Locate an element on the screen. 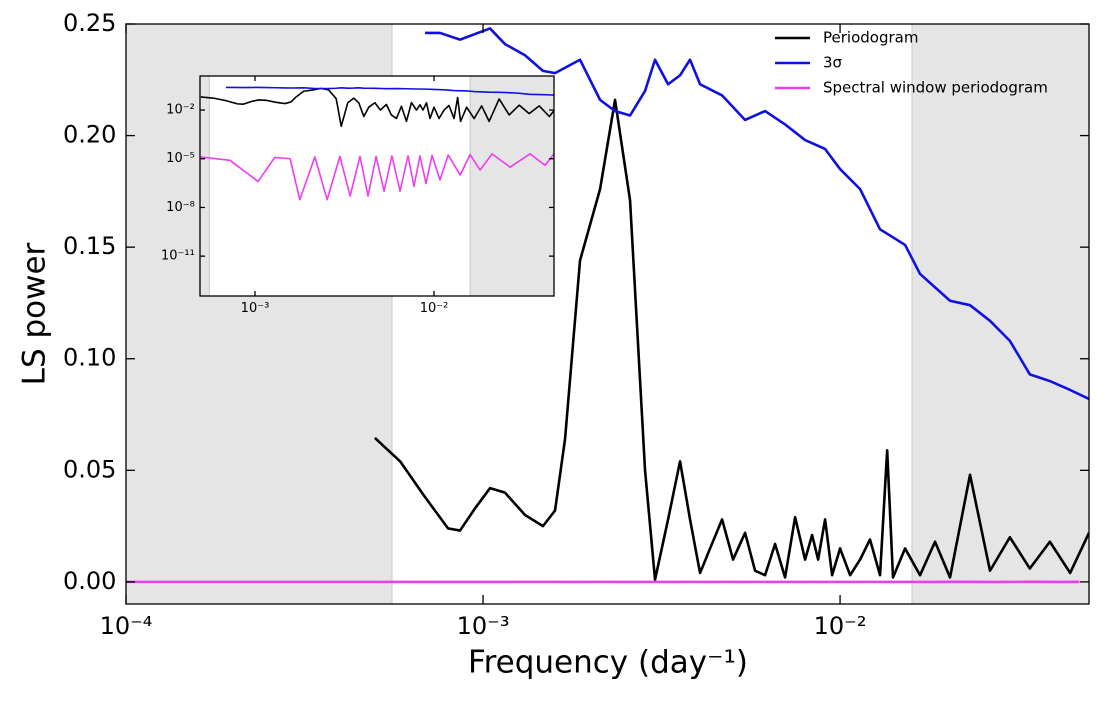 This screenshot has width=1105, height=704. y-axis-label: LS power is located at coordinates (35, 313).